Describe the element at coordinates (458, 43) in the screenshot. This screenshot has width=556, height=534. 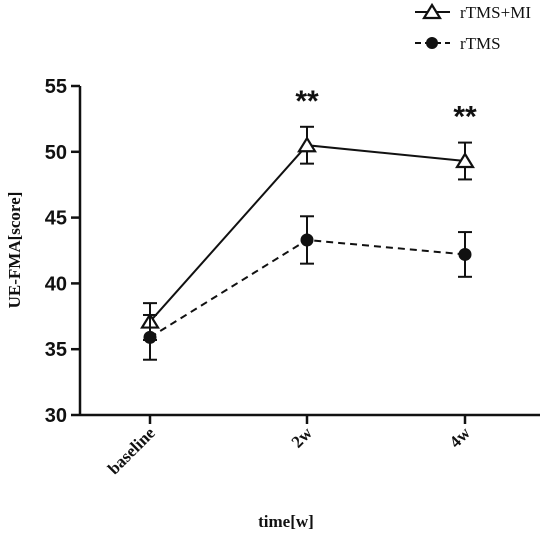
I see `legend-item-rtms: rTMS` at that location.